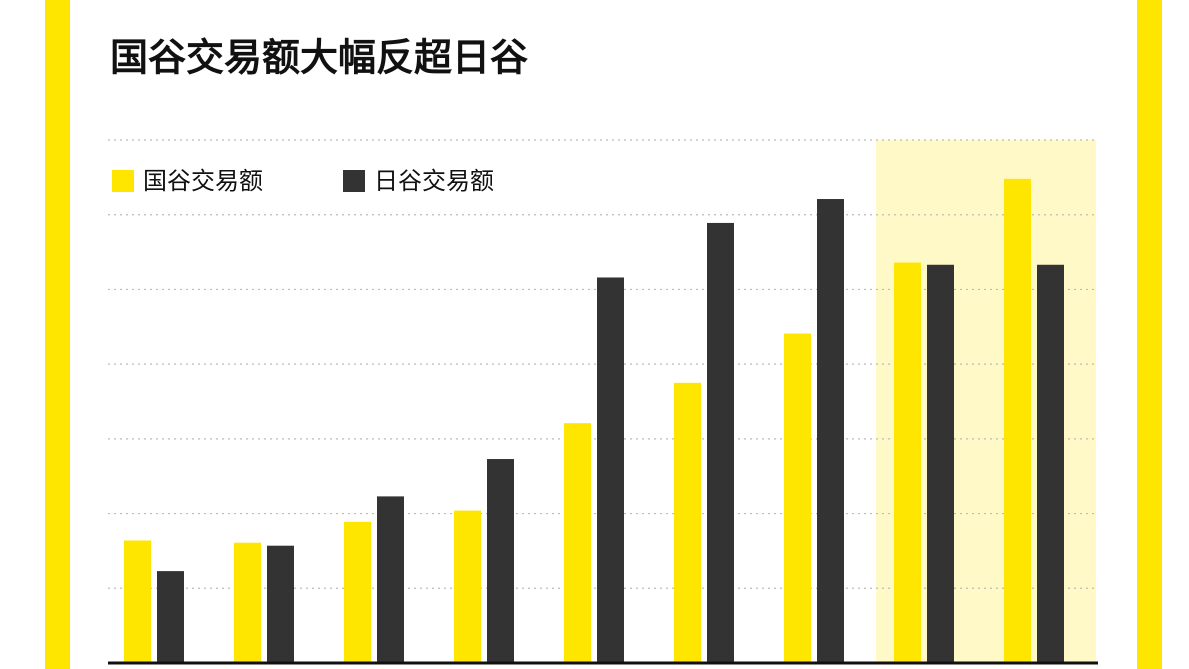  I want to click on chart-title: 国谷交易额大幅反超日谷, so click(319, 58).